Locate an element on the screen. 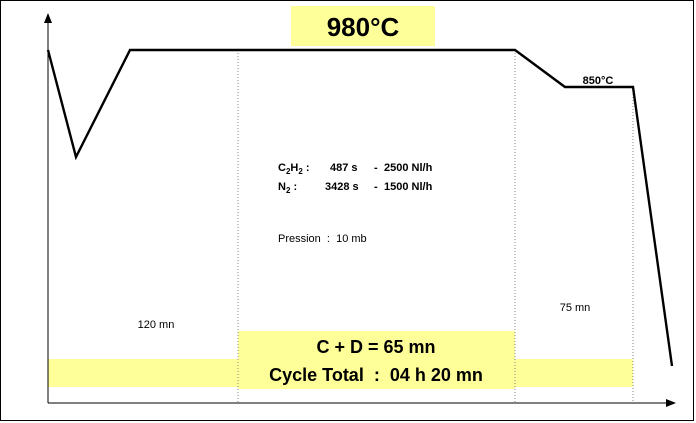 The height and width of the screenshot is (423, 696). left-duration-label: 120 mn is located at coordinates (156, 325).